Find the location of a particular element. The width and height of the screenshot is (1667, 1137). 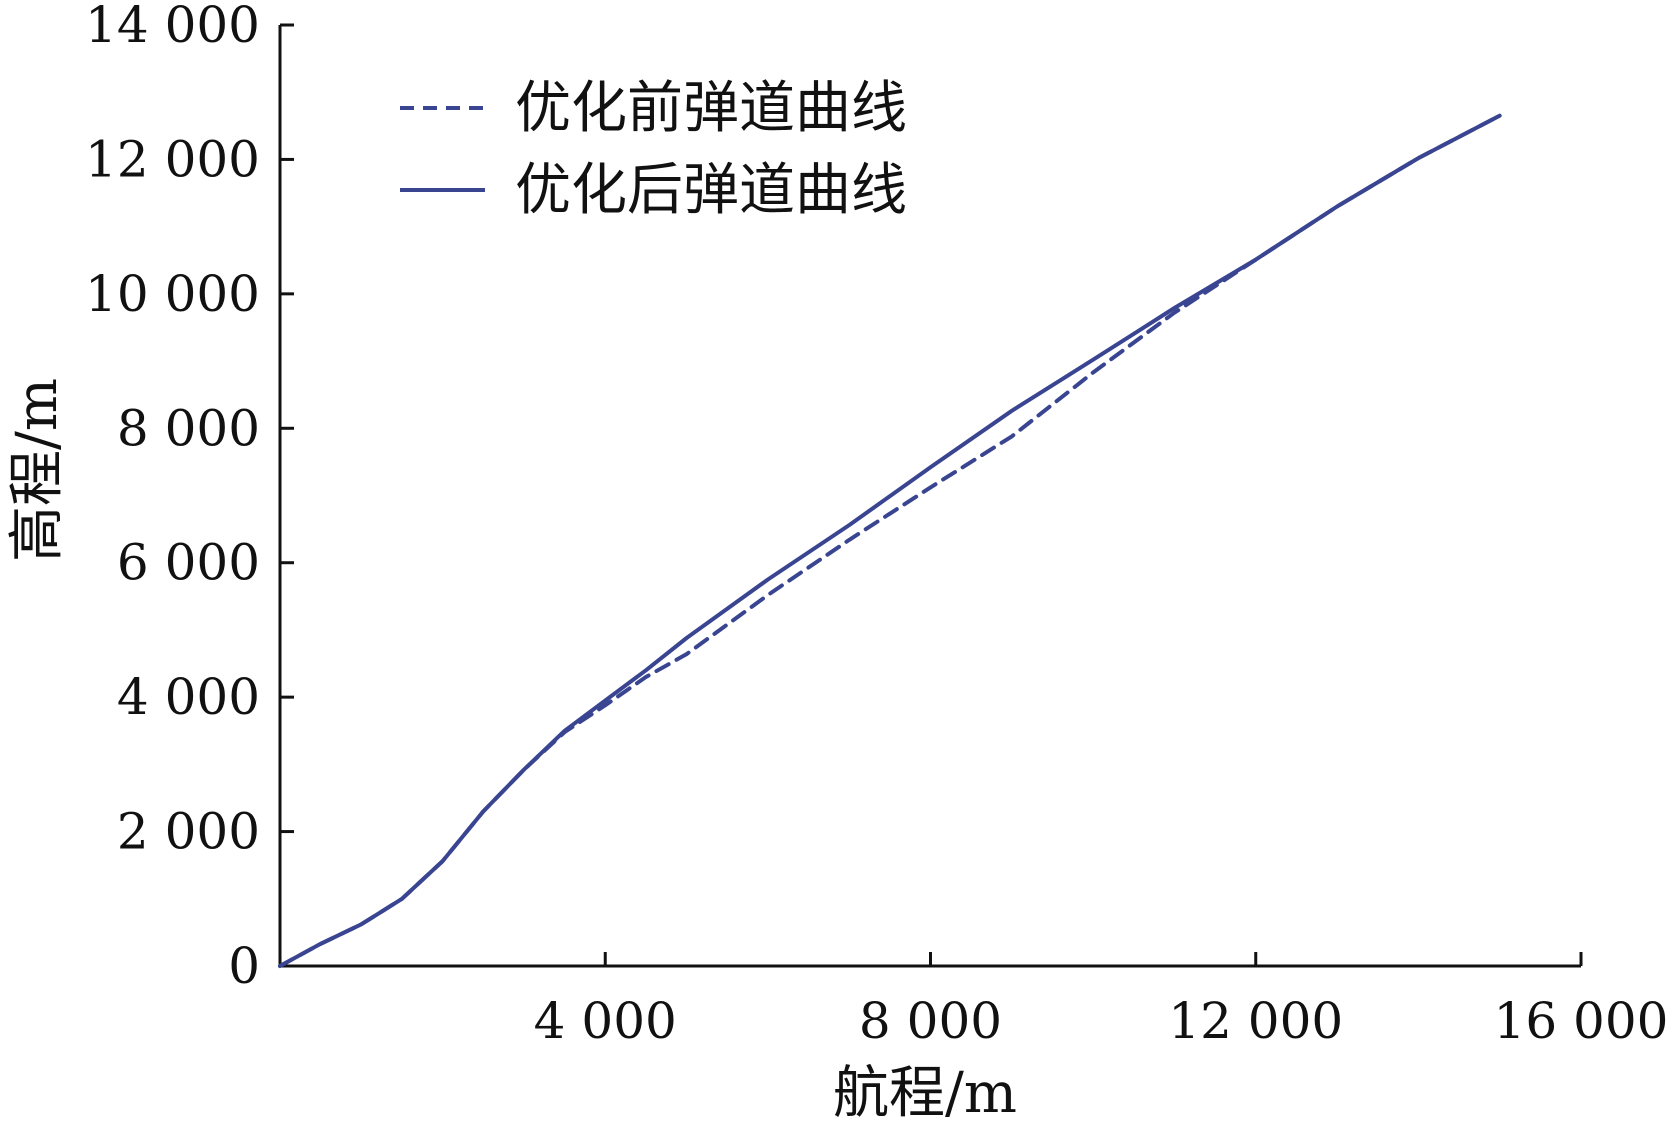

x-axis-title: 航程/m is located at coordinates (925, 1093).